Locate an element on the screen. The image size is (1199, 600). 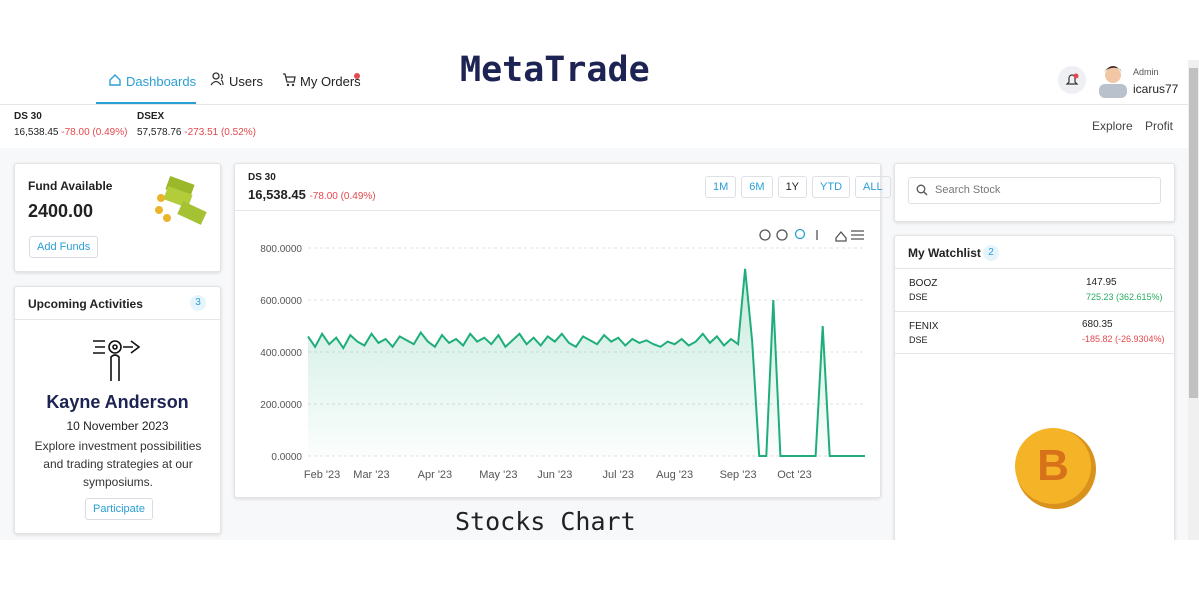
search-card: Search Stock is located at coordinates (1034, 192).